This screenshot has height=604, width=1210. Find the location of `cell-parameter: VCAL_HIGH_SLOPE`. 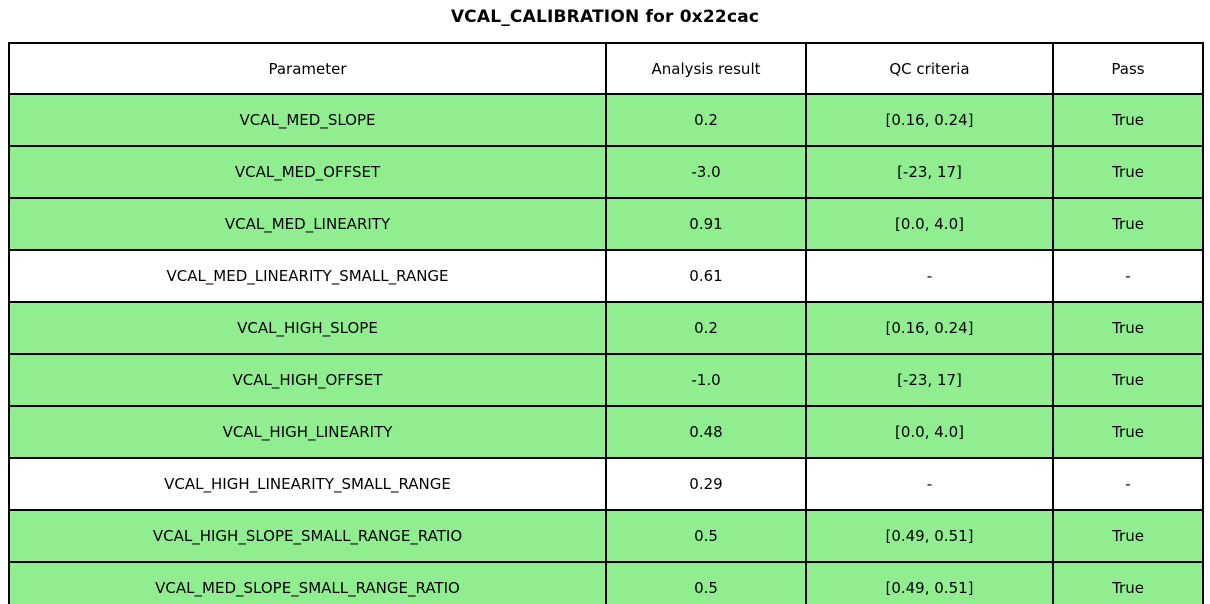

cell-parameter: VCAL_HIGH_SLOPE is located at coordinates (307, 328).